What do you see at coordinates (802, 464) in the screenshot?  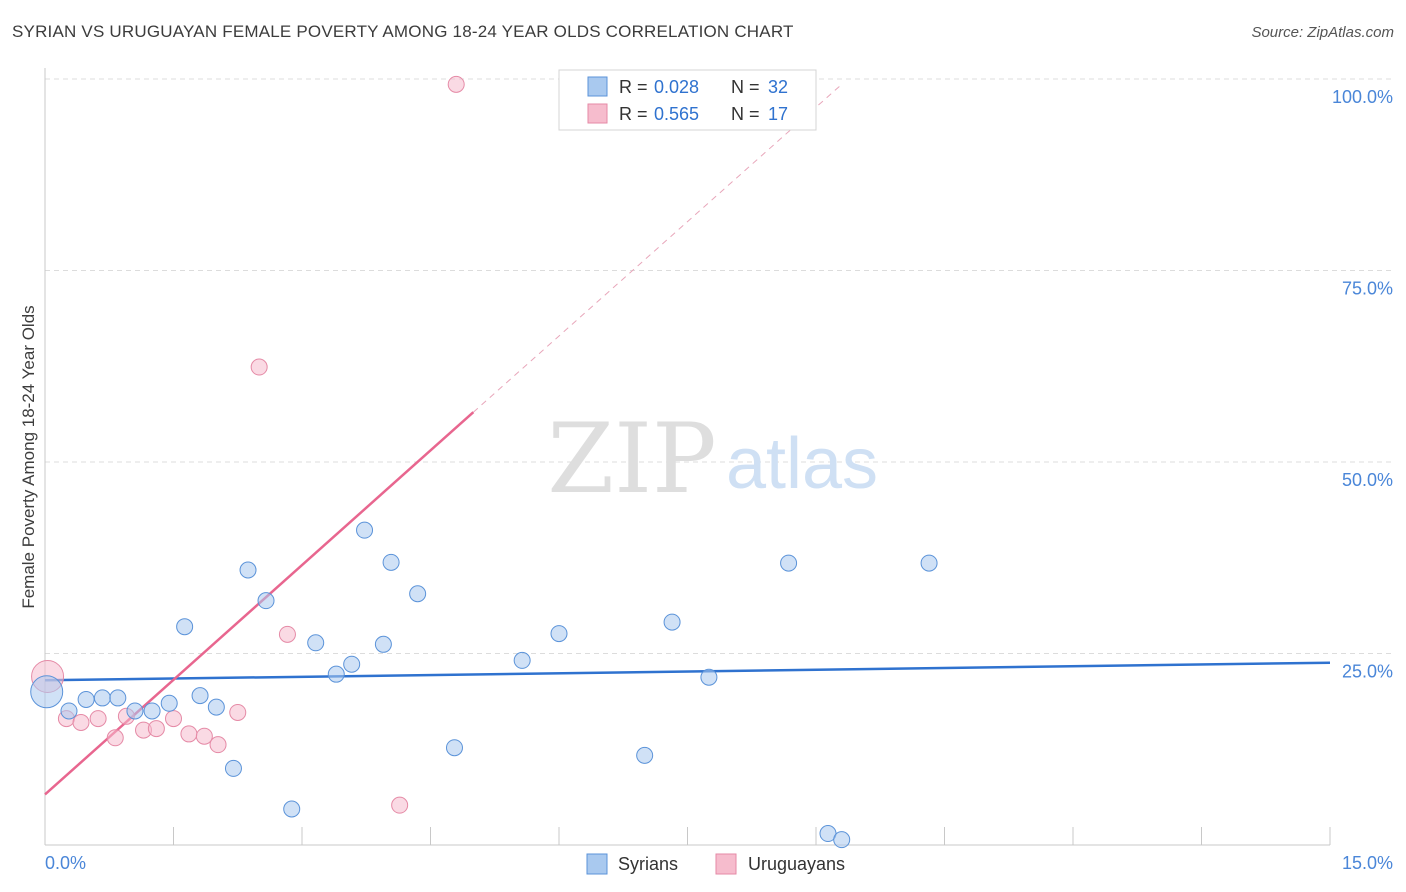 I see `watermark-atlas: atlas` at bounding box center [802, 464].